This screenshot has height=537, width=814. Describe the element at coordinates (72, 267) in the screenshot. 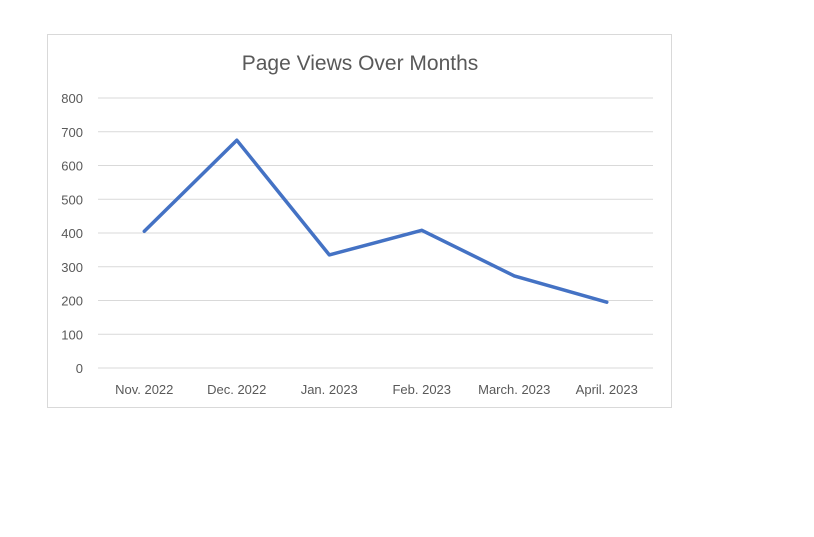

I see `y-tick-label: 300` at that location.